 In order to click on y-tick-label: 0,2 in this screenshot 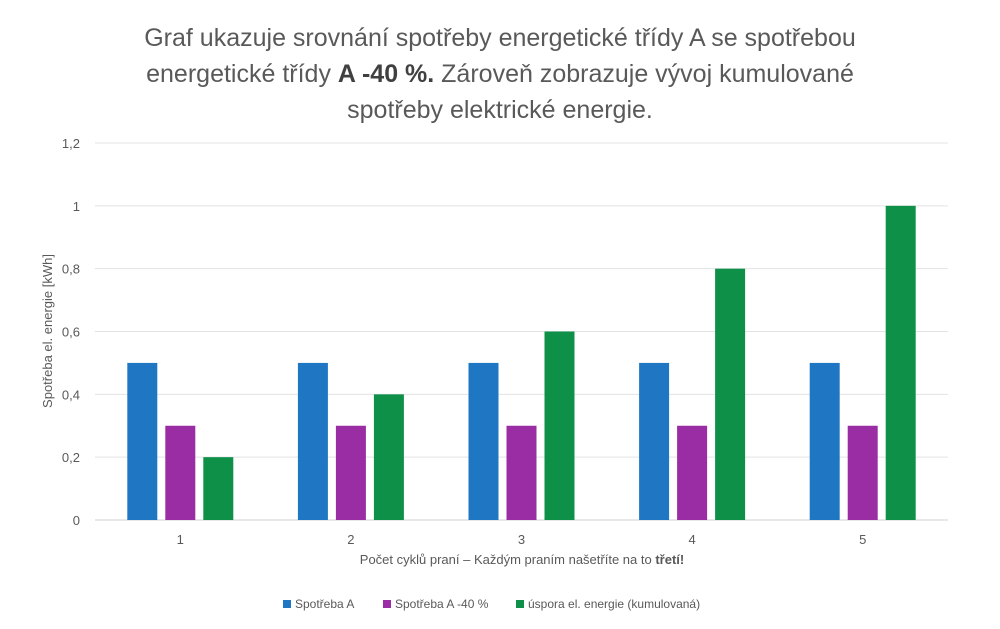, I will do `click(71, 457)`.